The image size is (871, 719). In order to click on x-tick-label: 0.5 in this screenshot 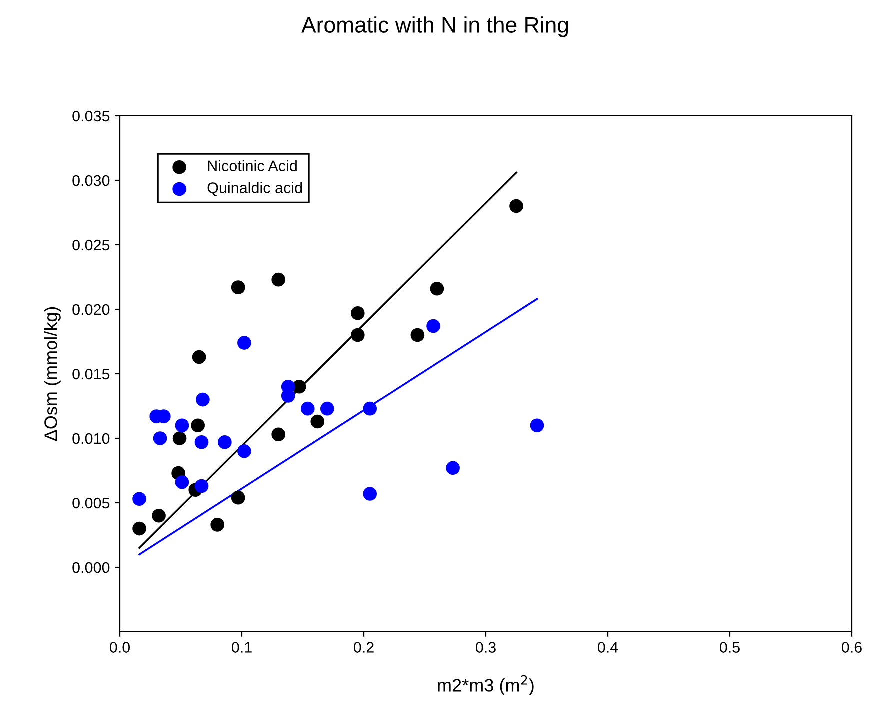, I will do `click(730, 647)`.